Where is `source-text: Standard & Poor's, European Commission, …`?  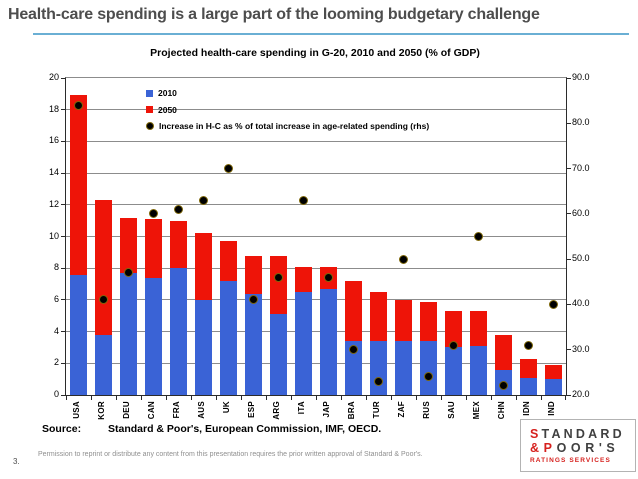
source-text: Standard & Poor's, European Commission, … is located at coordinates (245, 429).